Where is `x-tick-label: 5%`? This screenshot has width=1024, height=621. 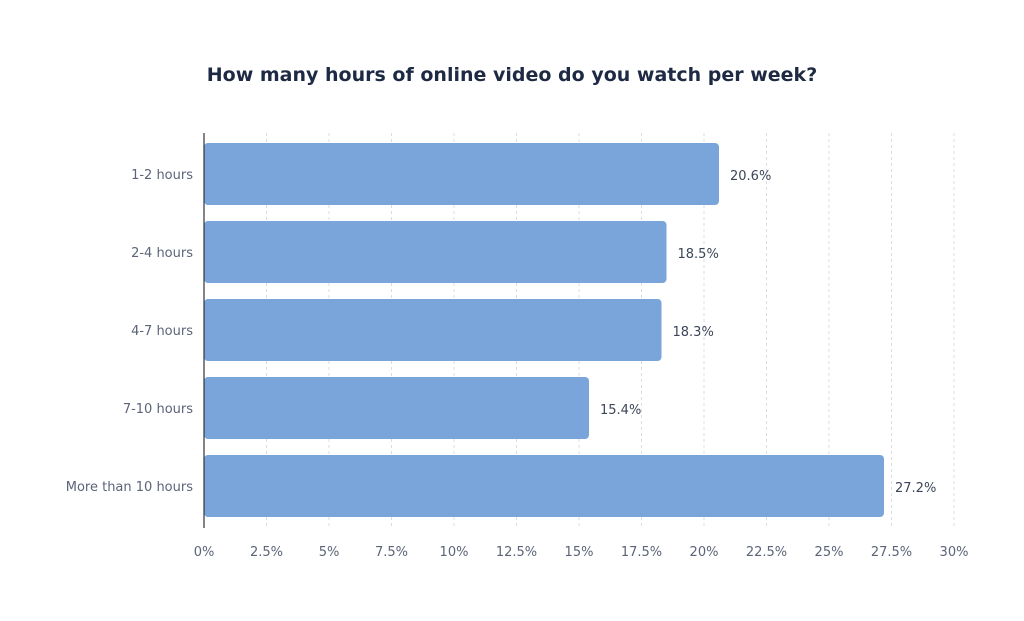 x-tick-label: 5% is located at coordinates (329, 552).